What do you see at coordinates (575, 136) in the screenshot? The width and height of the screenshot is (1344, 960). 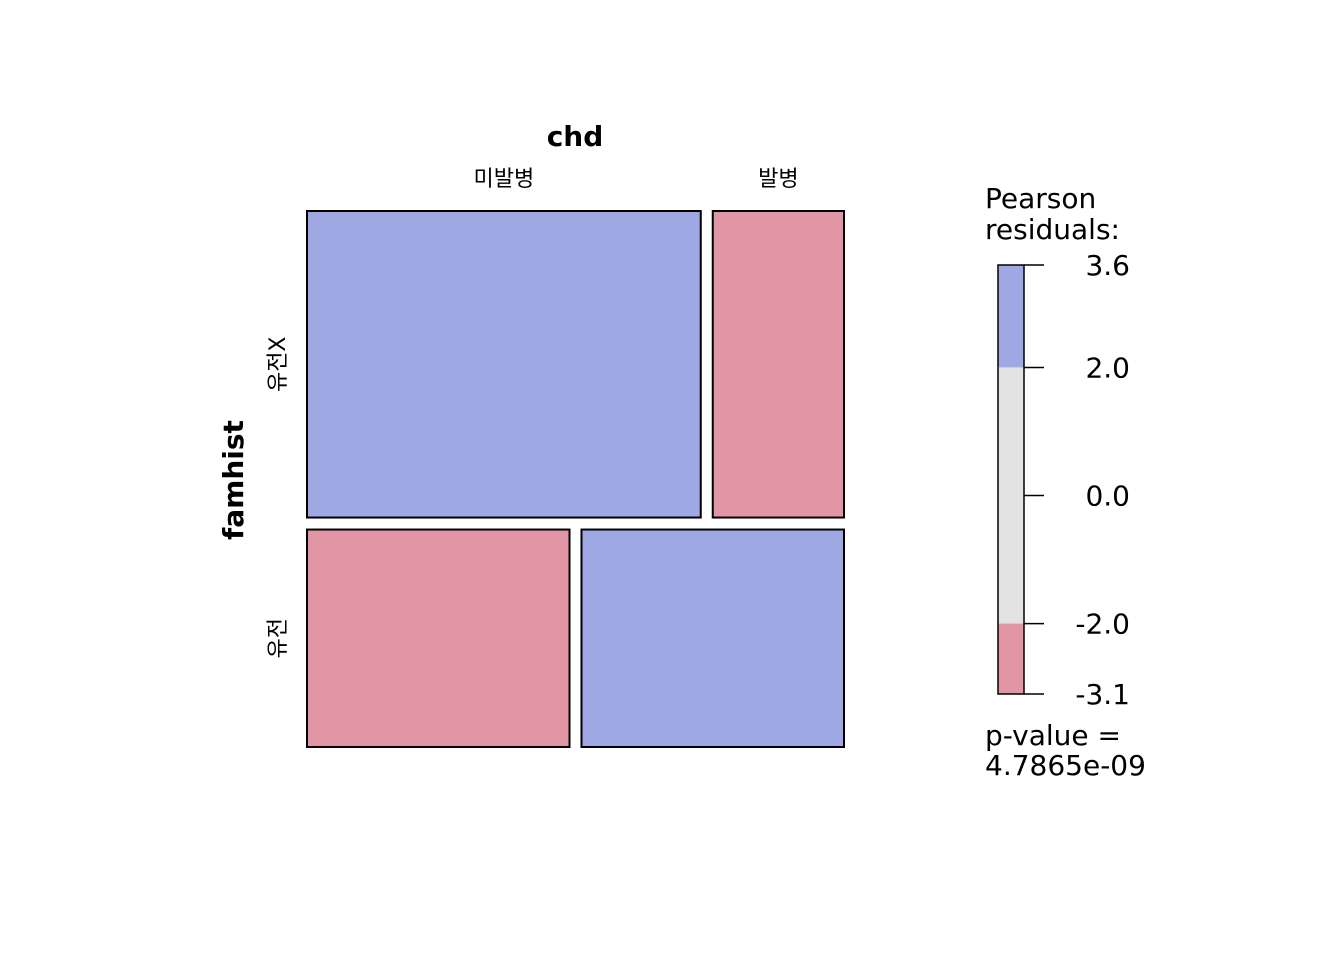 I see `col-variable-label: chd` at bounding box center [575, 136].